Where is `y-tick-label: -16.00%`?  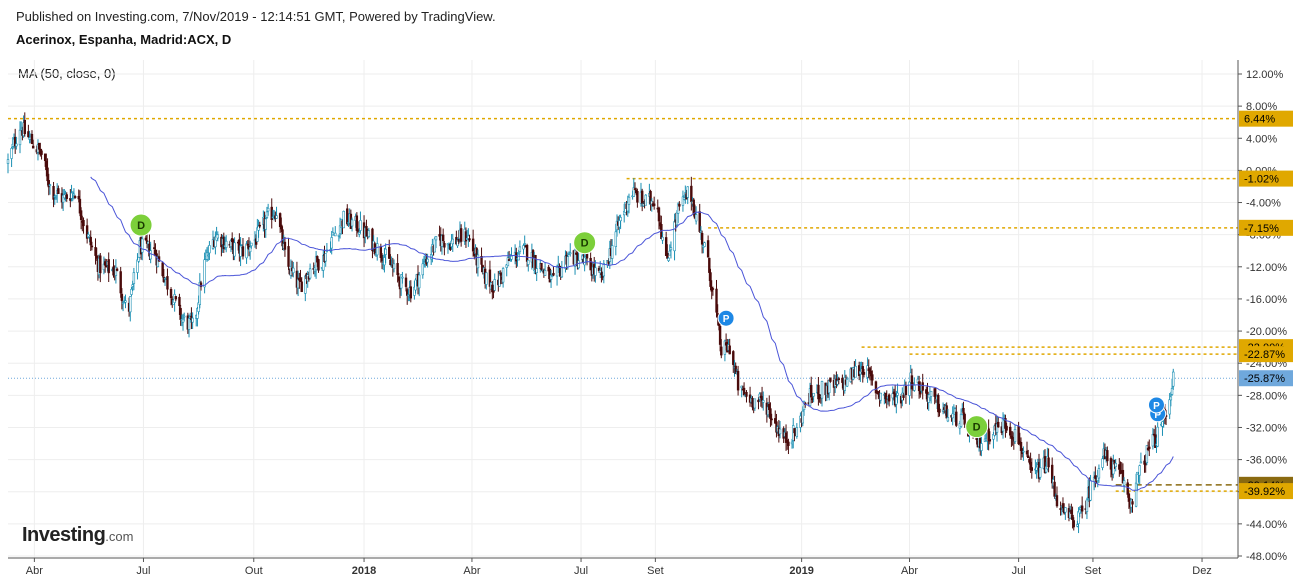
y-tick-label: -16.00% is located at coordinates (1266, 300).